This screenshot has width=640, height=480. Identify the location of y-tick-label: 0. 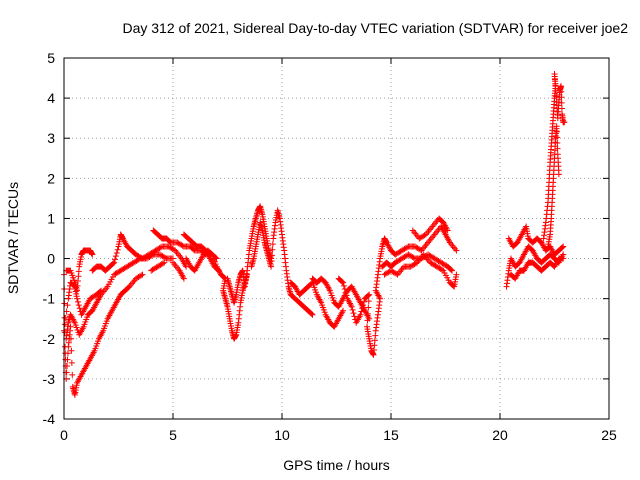
(51, 259).